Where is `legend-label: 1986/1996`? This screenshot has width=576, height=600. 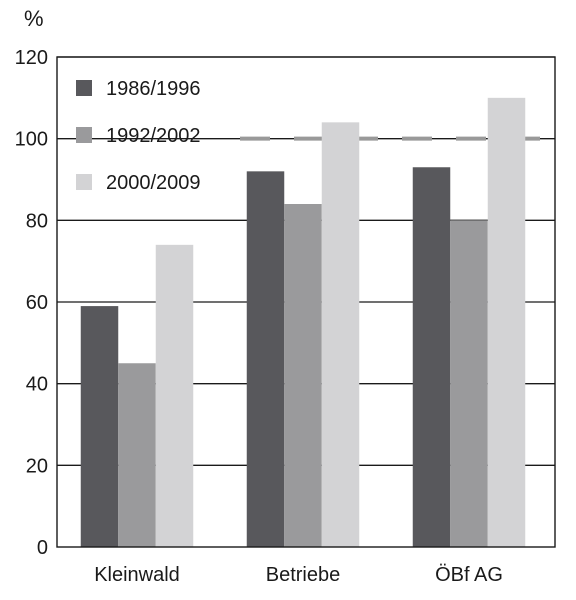
legend-label: 1986/1996 is located at coordinates (153, 89).